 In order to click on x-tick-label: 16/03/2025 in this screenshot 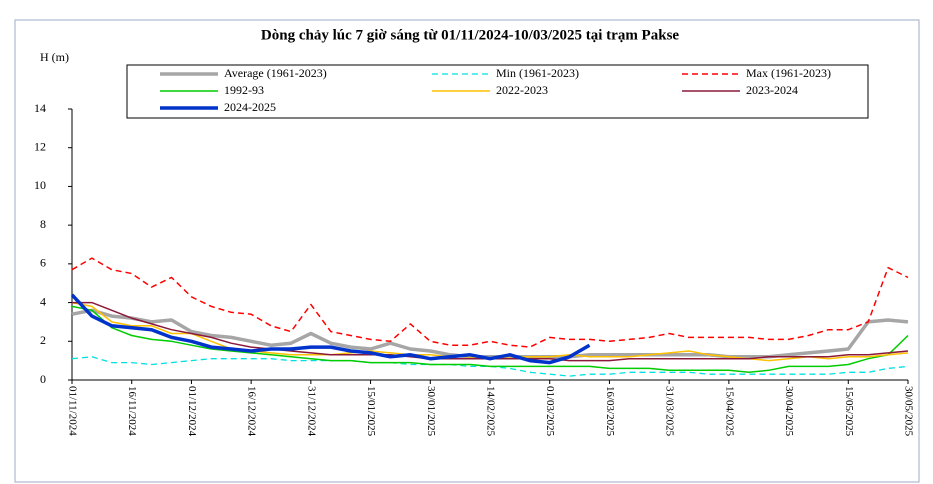, I will do `click(610, 411)`.